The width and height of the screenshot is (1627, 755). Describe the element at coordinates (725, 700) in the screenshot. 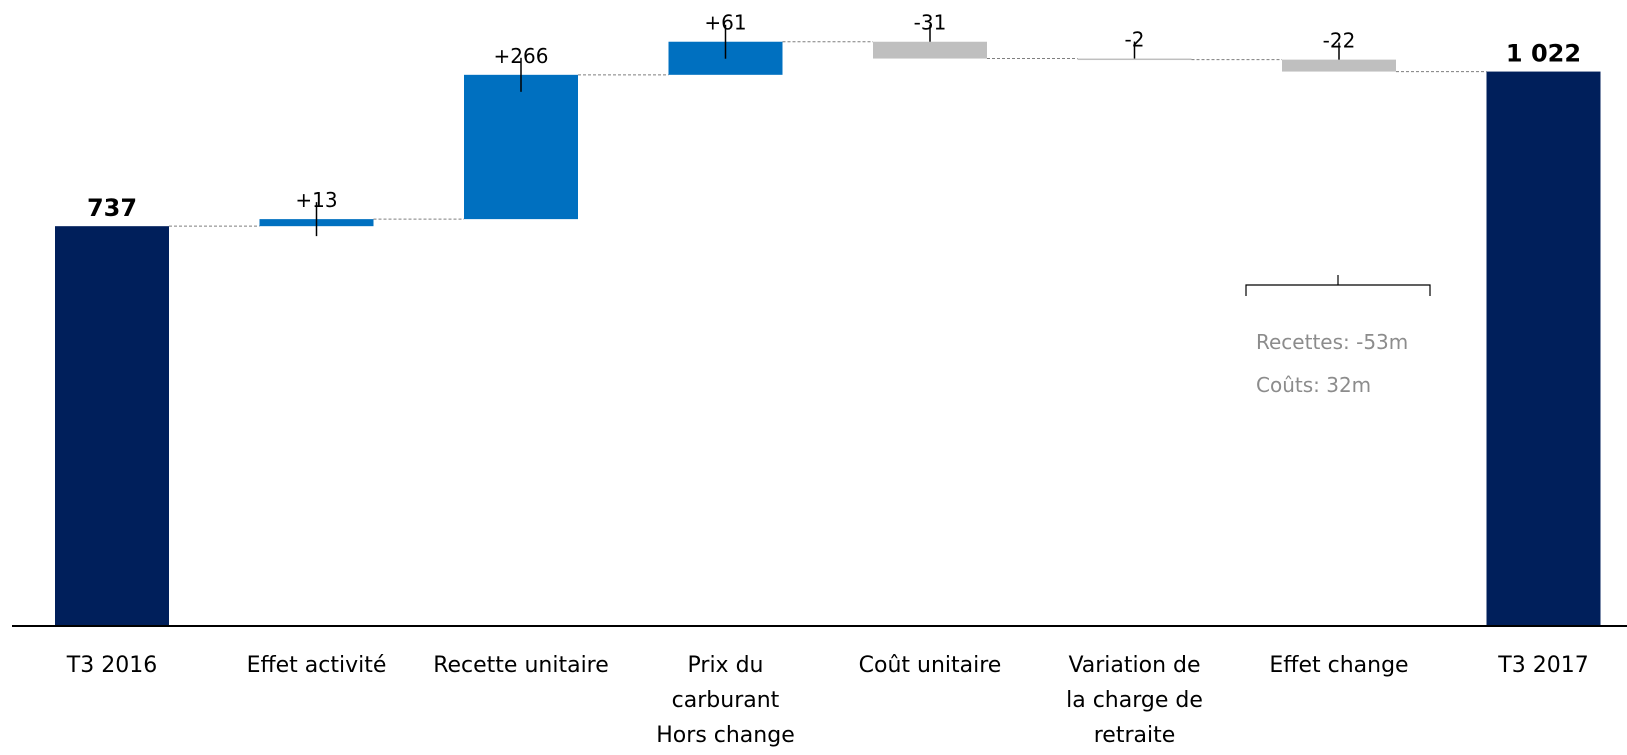

I see `category-label-prix-du-carburant: Prix du carburant Hors change` at that location.